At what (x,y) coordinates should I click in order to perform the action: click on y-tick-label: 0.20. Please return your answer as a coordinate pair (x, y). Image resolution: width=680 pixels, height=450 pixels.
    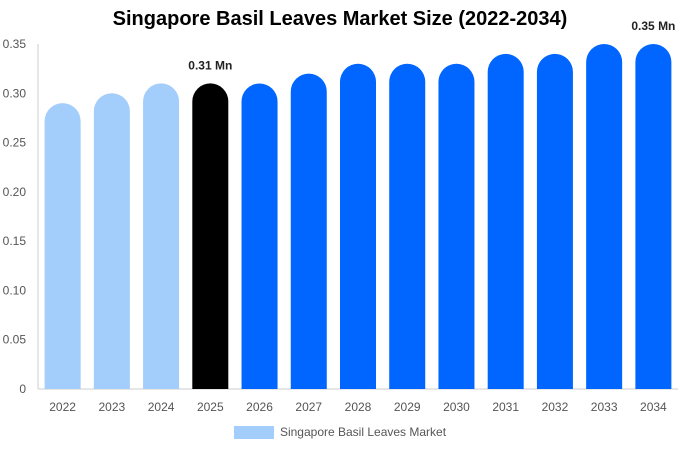
    Looking at the image, I should click on (15, 192).